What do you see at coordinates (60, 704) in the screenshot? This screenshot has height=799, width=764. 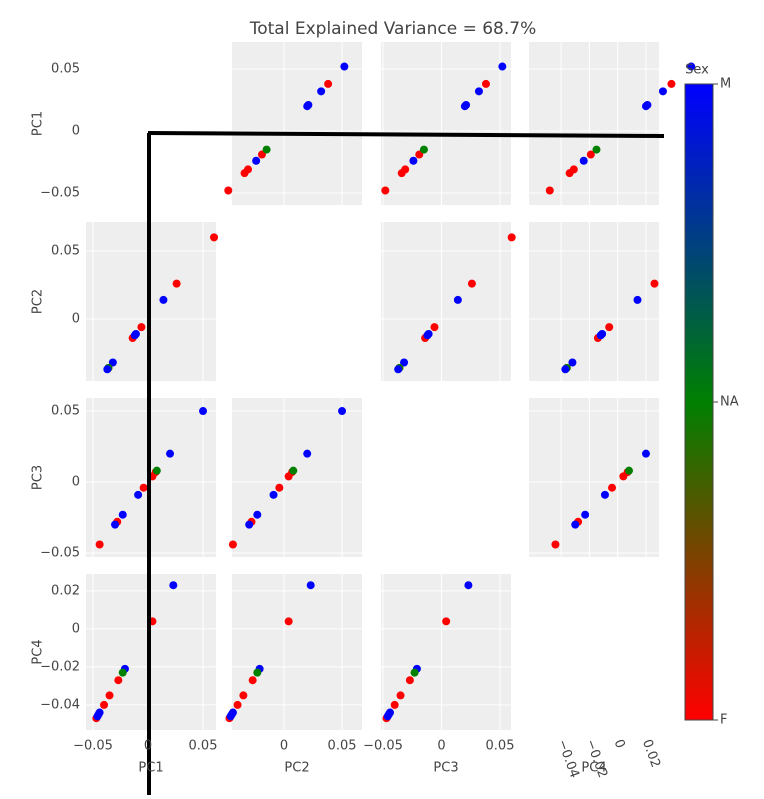 I see `y-tick-label: −0.04` at bounding box center [60, 704].